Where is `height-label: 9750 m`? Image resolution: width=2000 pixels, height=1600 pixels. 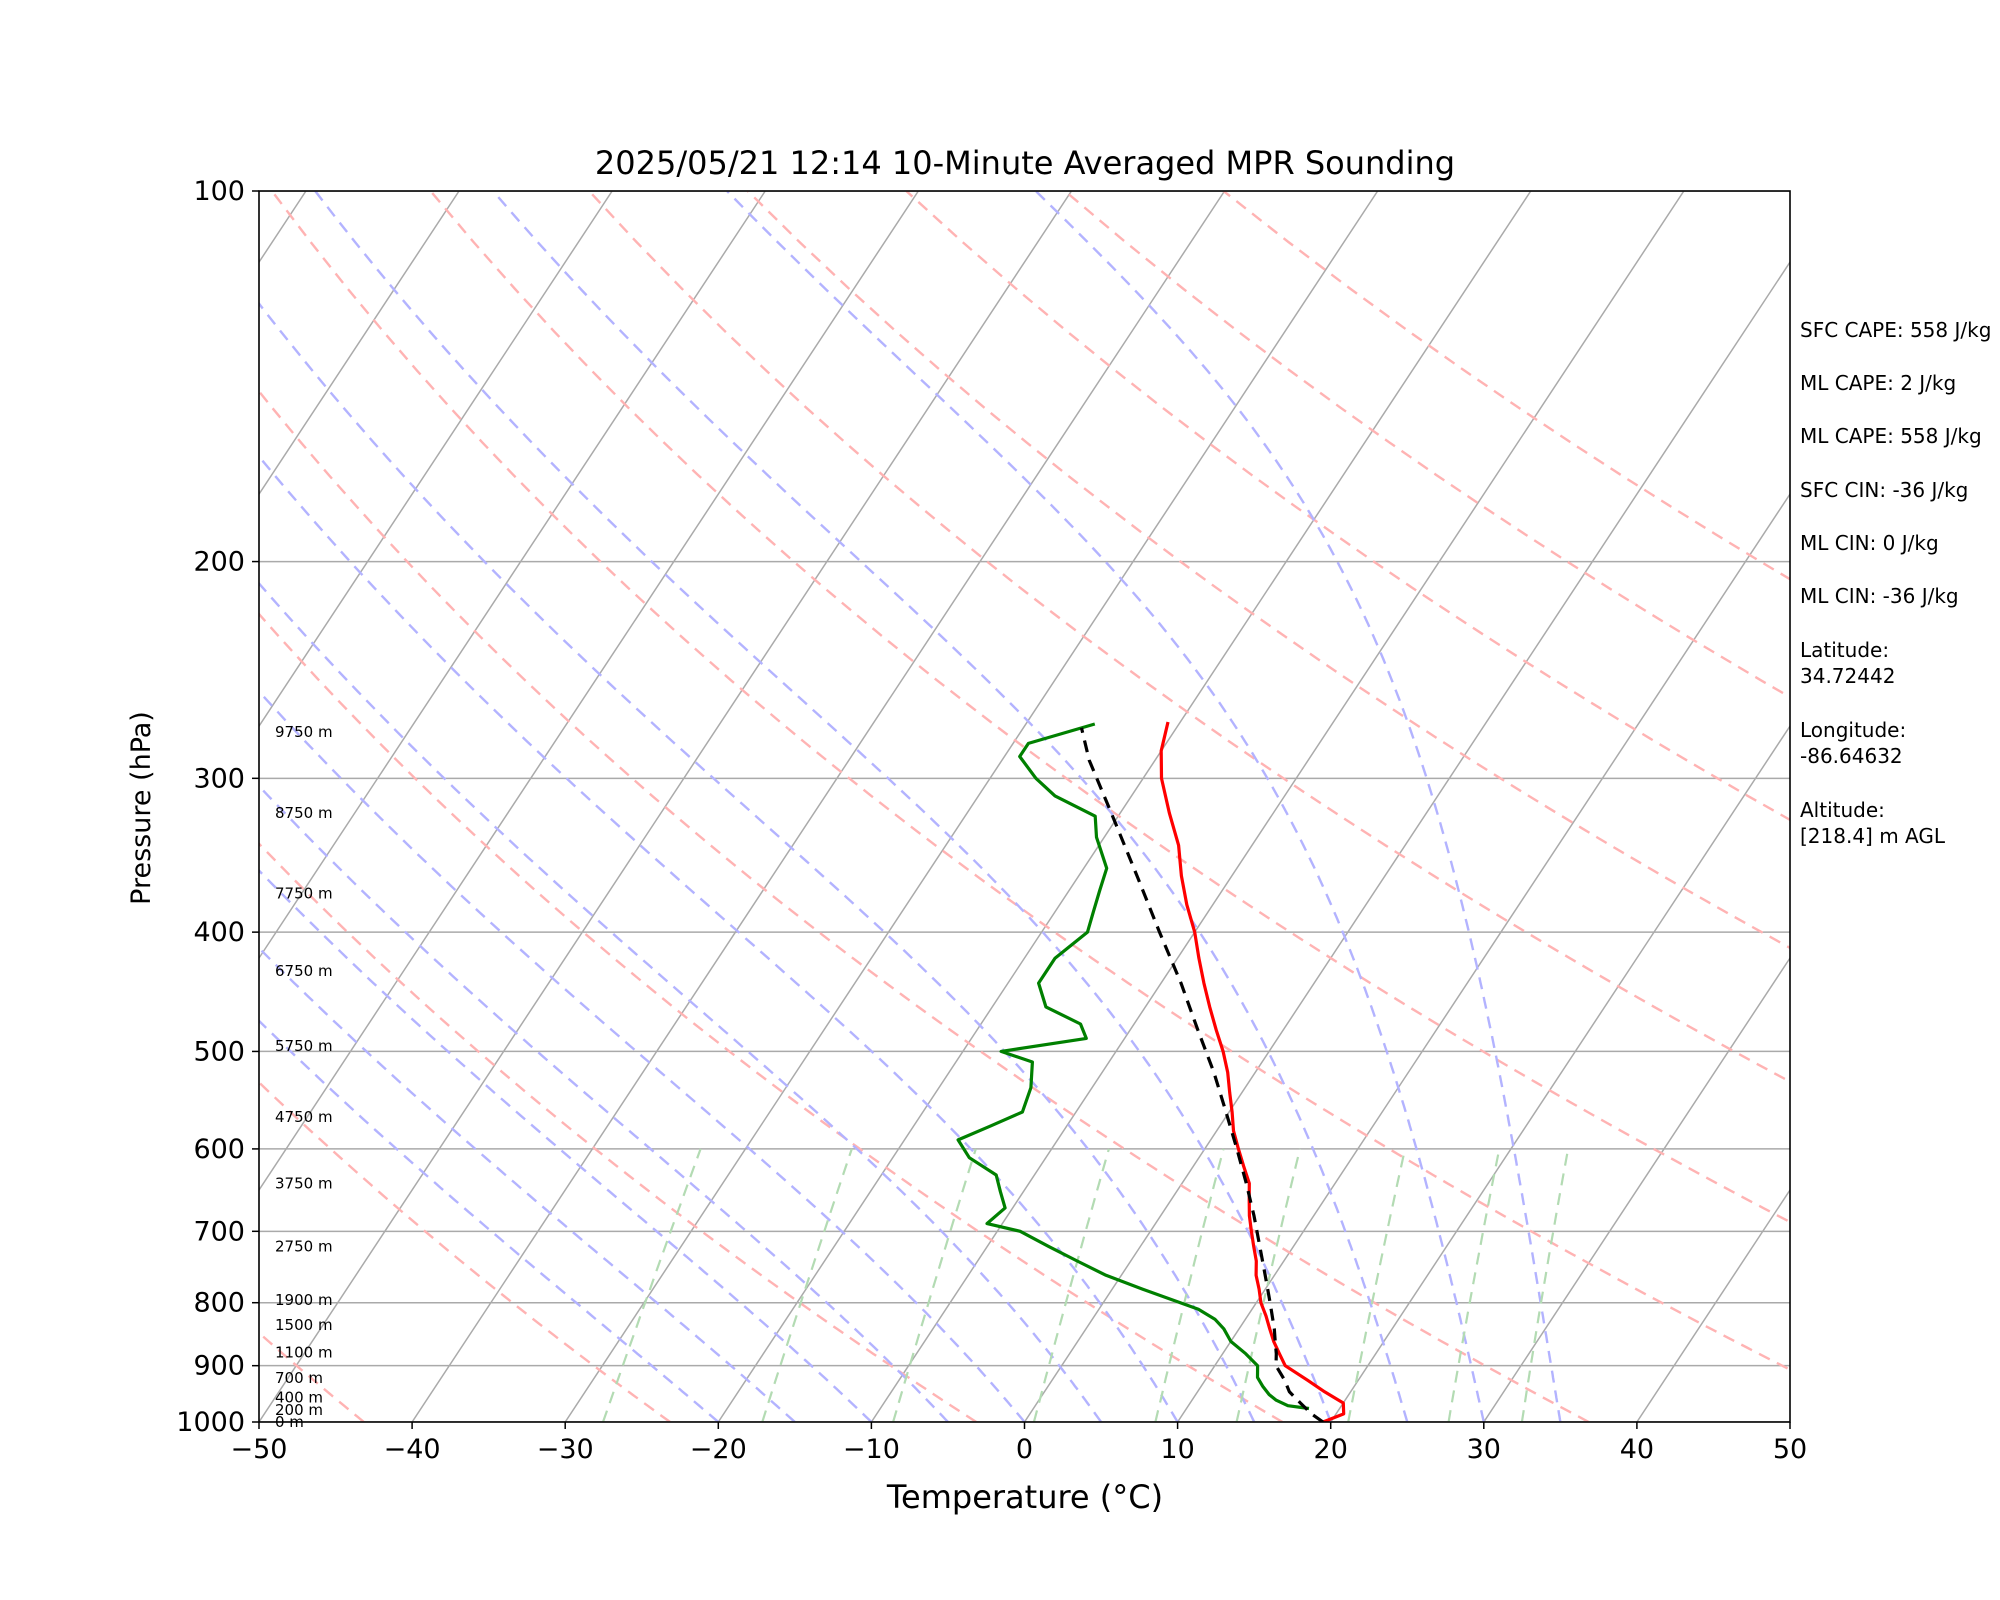
height-label: 9750 m is located at coordinates (304, 732).